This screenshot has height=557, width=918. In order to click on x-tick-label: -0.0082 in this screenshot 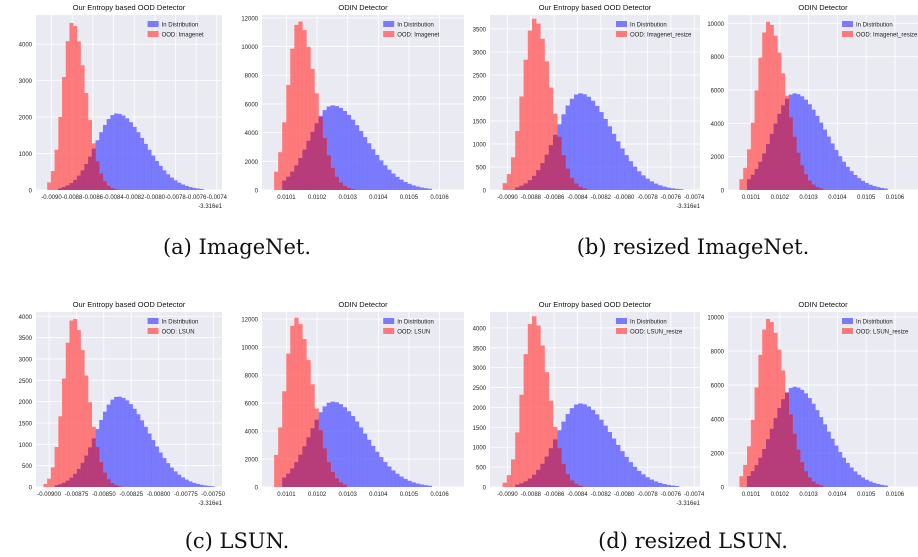, I will do `click(134, 198)`.